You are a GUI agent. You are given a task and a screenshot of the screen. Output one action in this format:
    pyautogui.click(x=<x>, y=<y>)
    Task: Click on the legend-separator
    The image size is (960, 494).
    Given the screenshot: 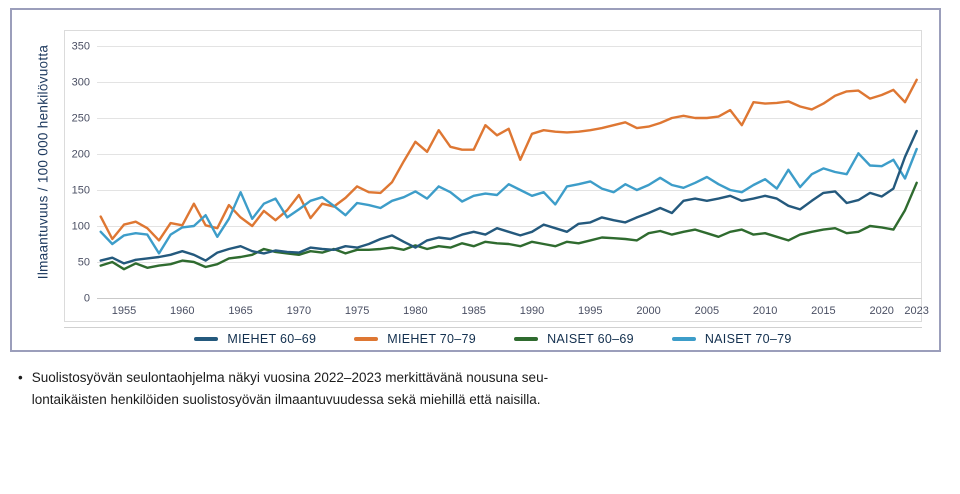 What is the action you would take?
    pyautogui.click(x=493, y=327)
    